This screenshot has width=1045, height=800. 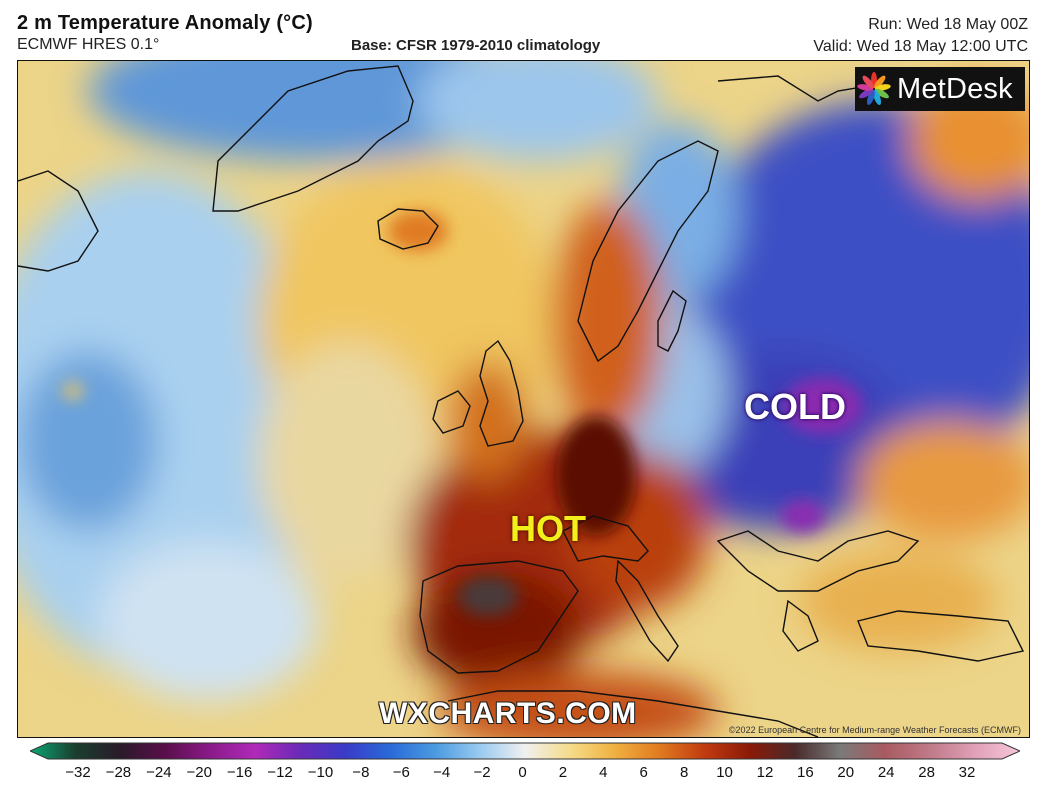 What do you see at coordinates (684, 772) in the screenshot?
I see `colorbar-tick-label: 8` at bounding box center [684, 772].